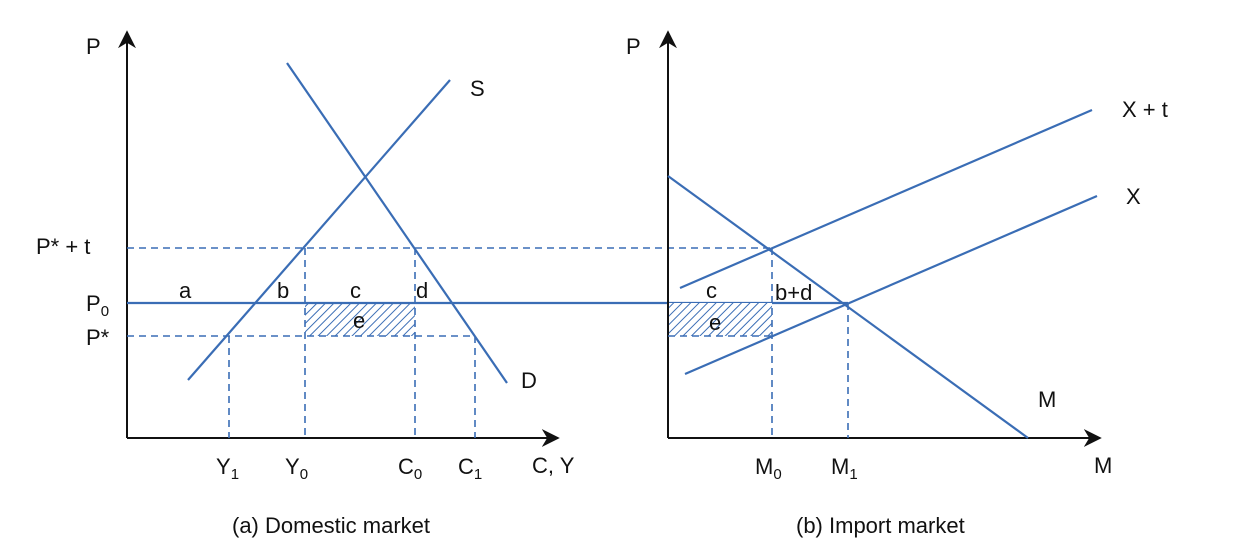  I want to click on area-e-import-hatch, so click(720, 319).